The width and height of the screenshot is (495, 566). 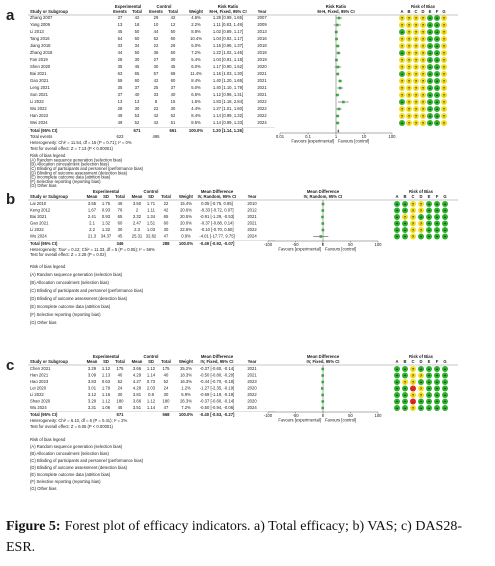 What do you see at coordinates (228, 130) in the screenshot?
I see `total-cell: 1.20 [1.14, 1.26]` at bounding box center [228, 130].